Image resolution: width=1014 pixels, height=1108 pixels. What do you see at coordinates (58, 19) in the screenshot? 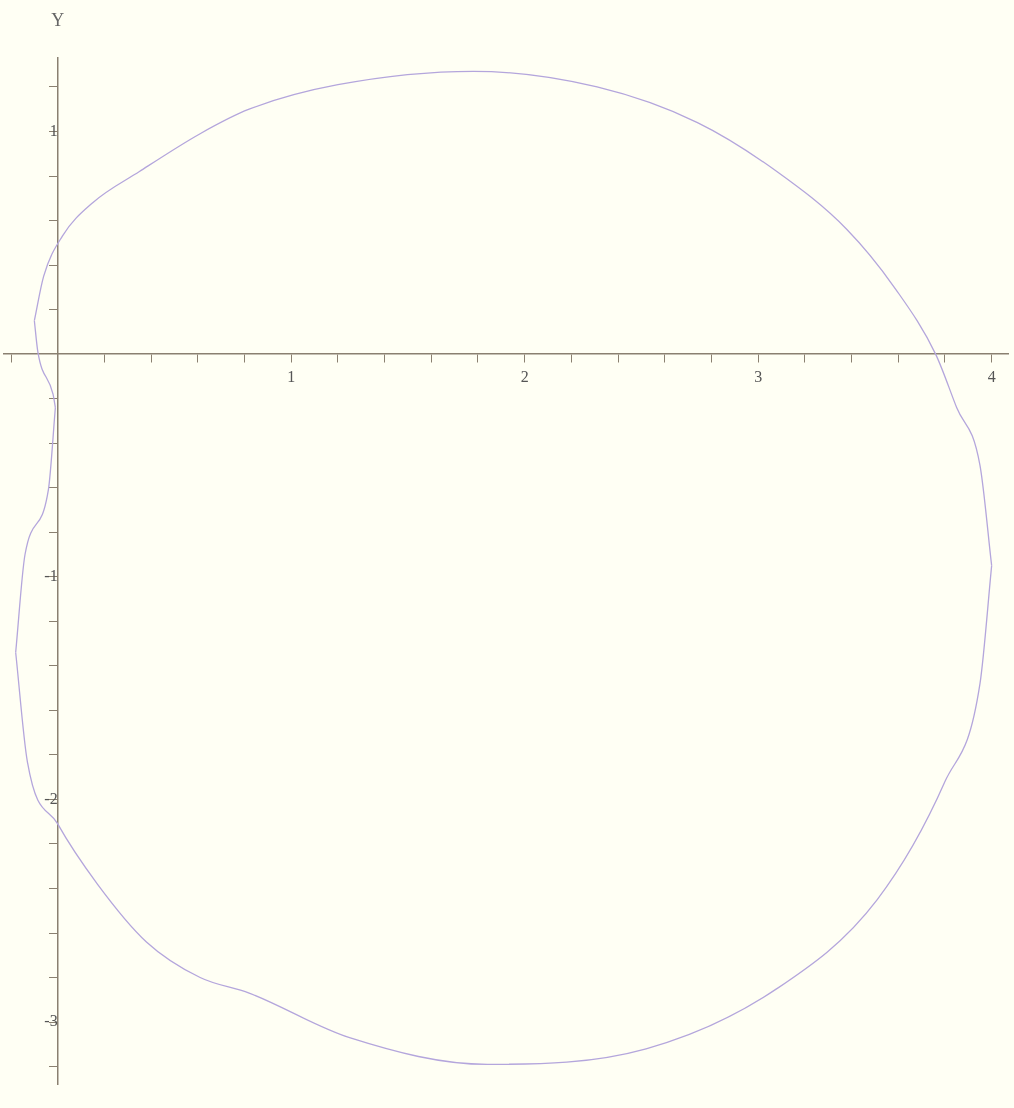
I see `y-axis-title: Y` at bounding box center [58, 19].